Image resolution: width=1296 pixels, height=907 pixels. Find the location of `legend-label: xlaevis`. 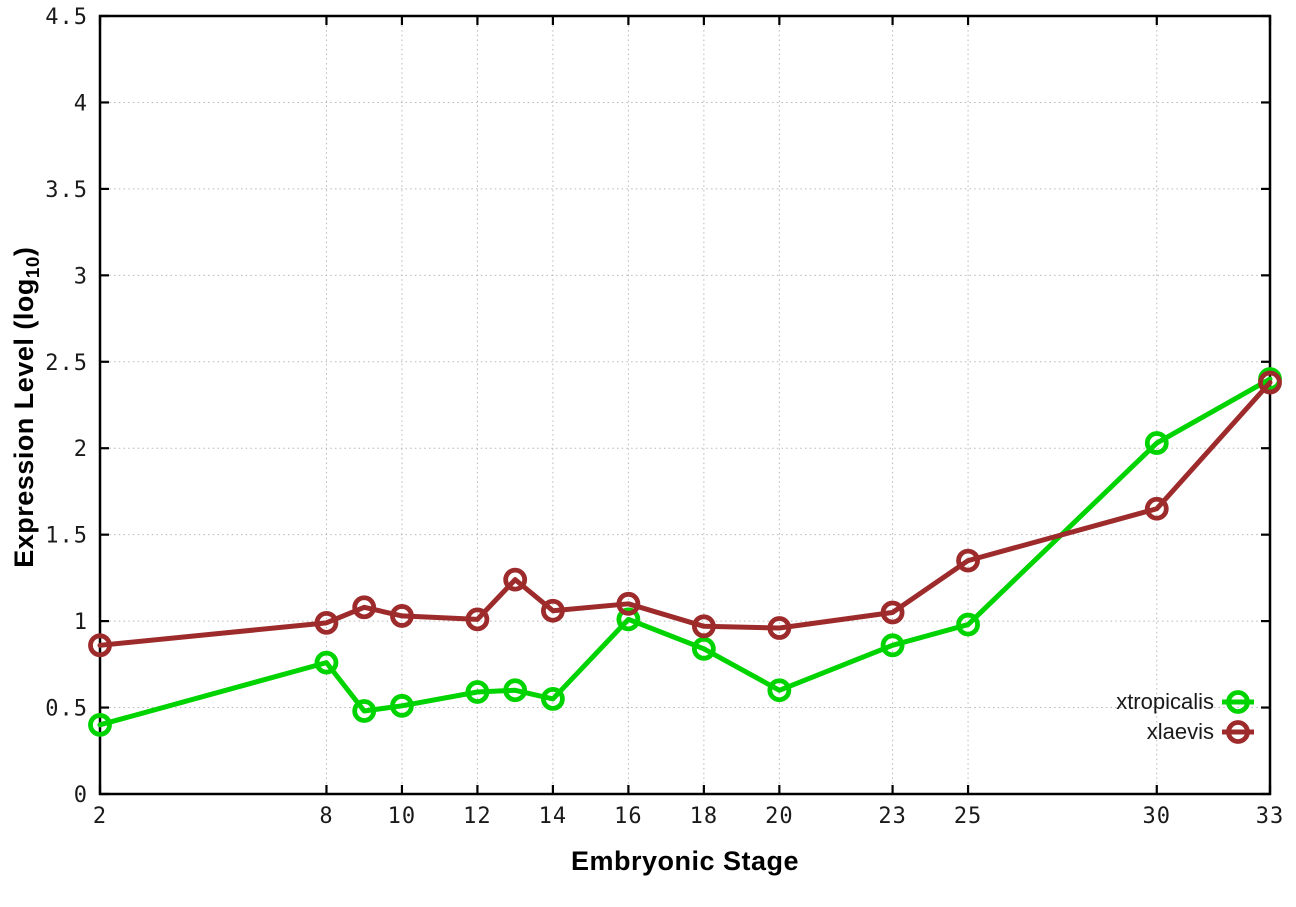

legend-label: xlaevis is located at coordinates (1180, 731).